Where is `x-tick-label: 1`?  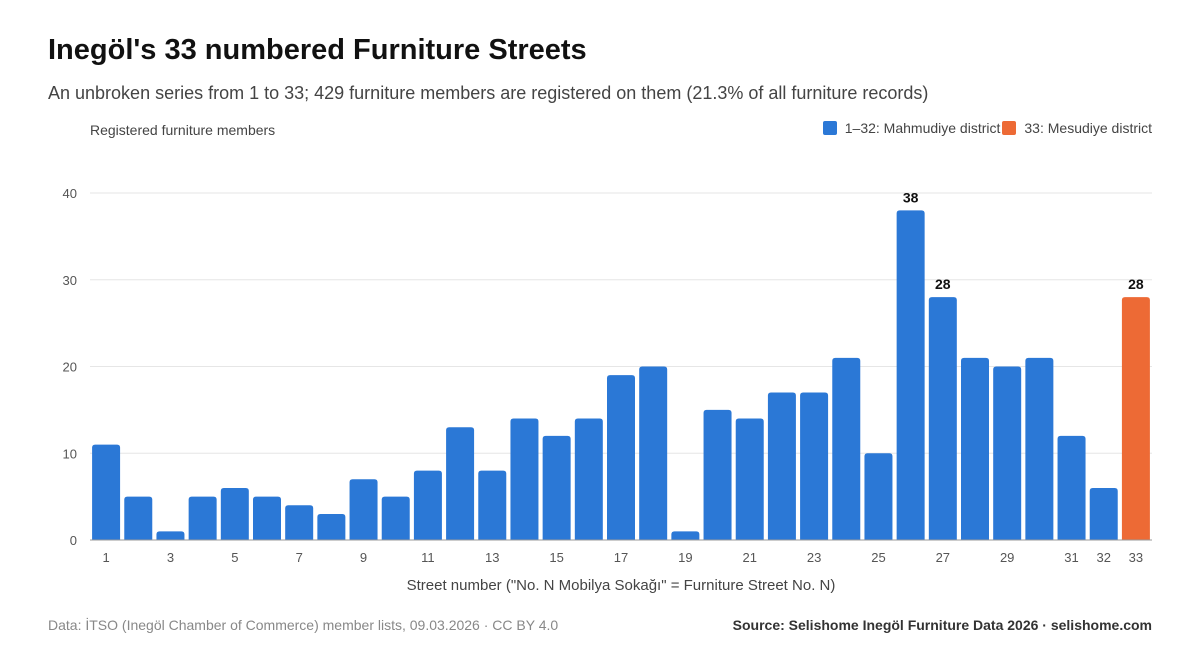
x-tick-label: 1 is located at coordinates (105, 557).